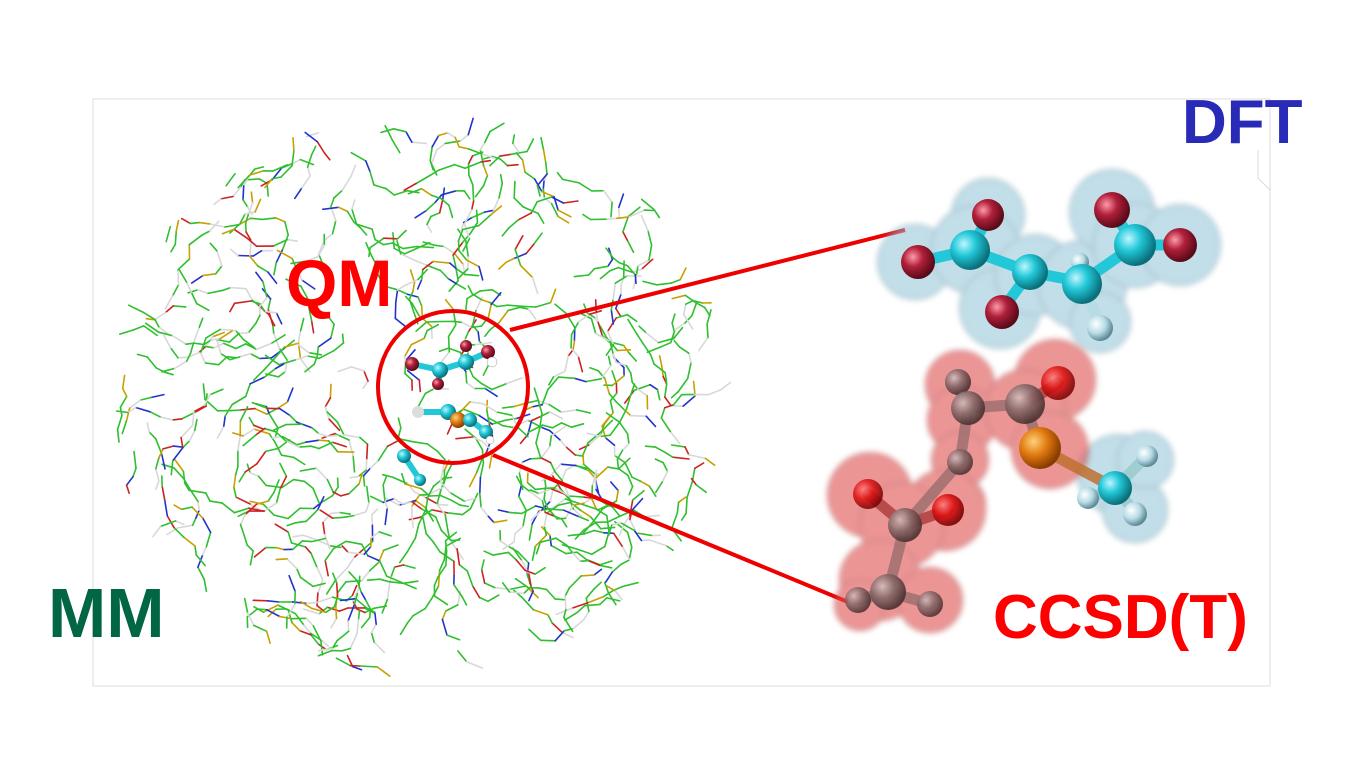  What do you see at coordinates (1049, 261) in the screenshot?
I see `dft-molecule-ball-stick-icon` at bounding box center [1049, 261].